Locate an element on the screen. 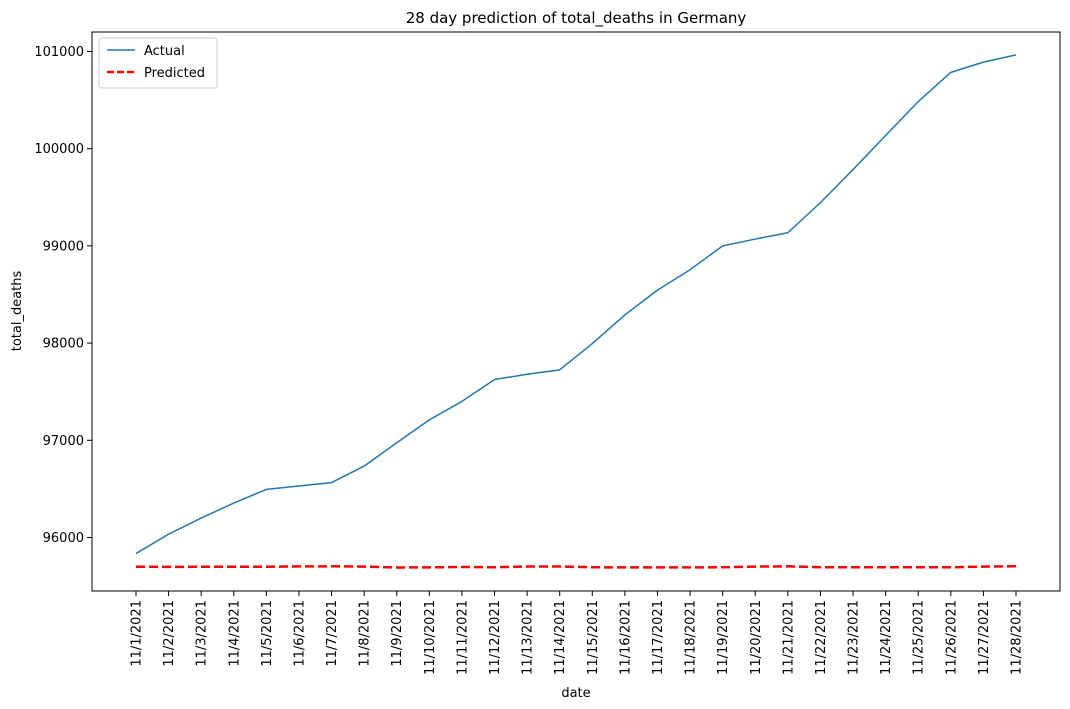 The image size is (1070, 709). x-tick-label: 11/1/2021 is located at coordinates (137, 633).